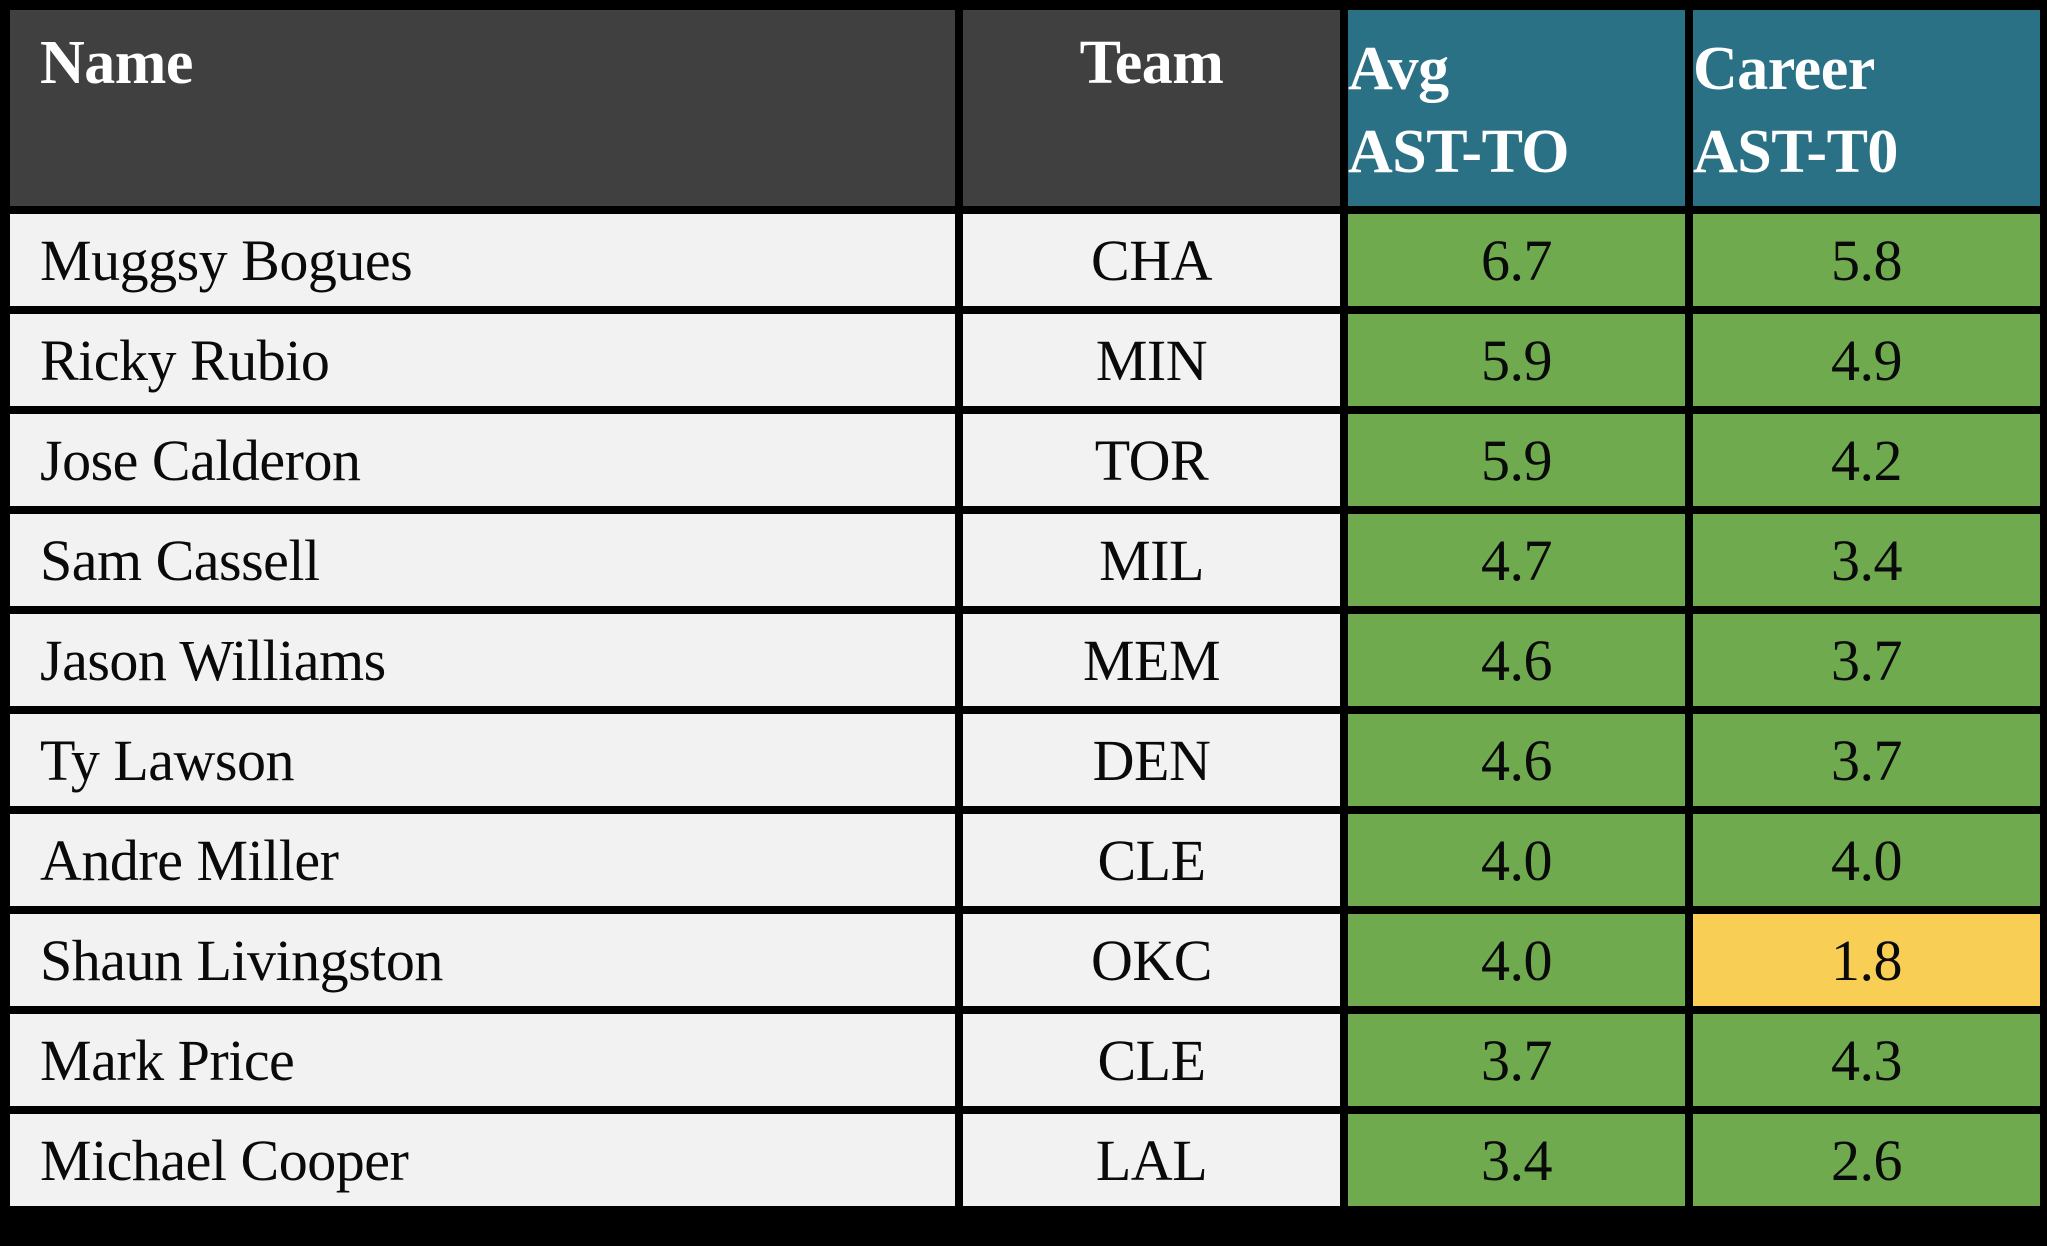 This screenshot has width=2047, height=1246. I want to click on career-ast-to-cell: 1.8, so click(1866, 960).